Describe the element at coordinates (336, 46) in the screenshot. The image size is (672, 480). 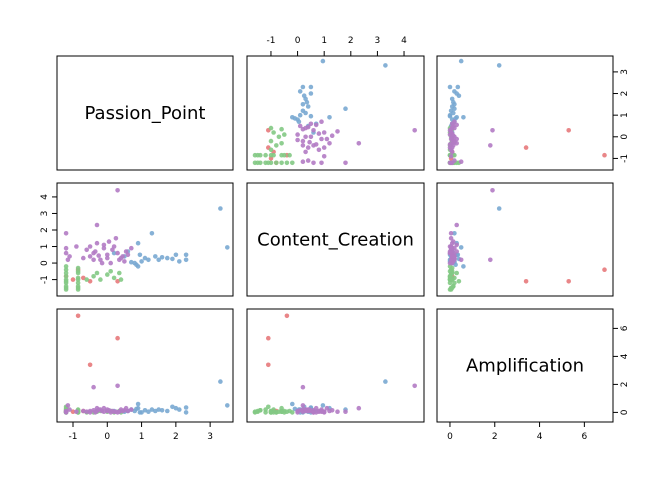
I see `x-axis-Content_Creation: -1 0 1 2 3 4` at that location.